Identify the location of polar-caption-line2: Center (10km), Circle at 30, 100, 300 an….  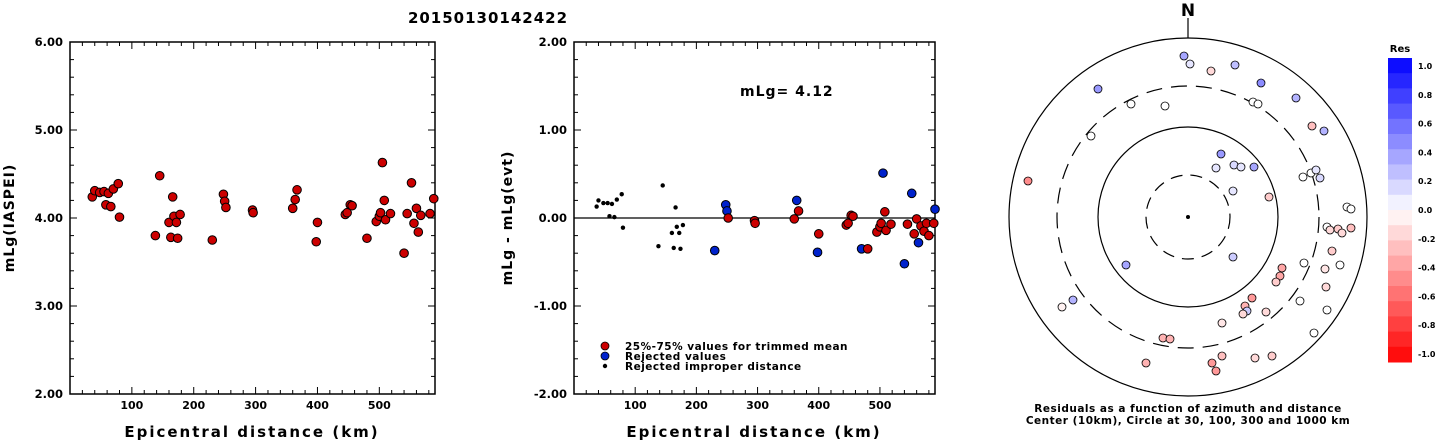
(1188, 421).